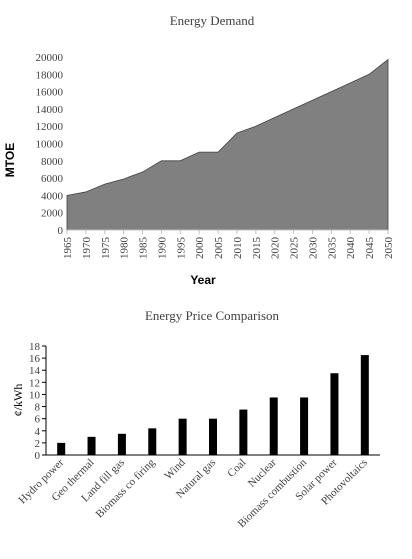 This screenshot has width=412, height=559. What do you see at coordinates (38, 444) in the screenshot?
I see `y-tick-label: 2` at bounding box center [38, 444].